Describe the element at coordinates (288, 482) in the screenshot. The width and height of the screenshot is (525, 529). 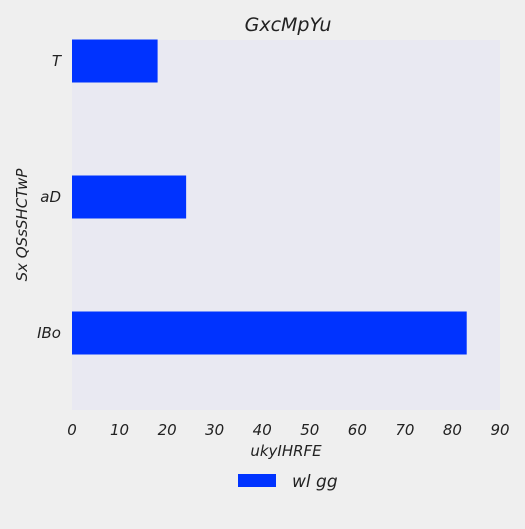
I see `legend: wl gg` at that location.